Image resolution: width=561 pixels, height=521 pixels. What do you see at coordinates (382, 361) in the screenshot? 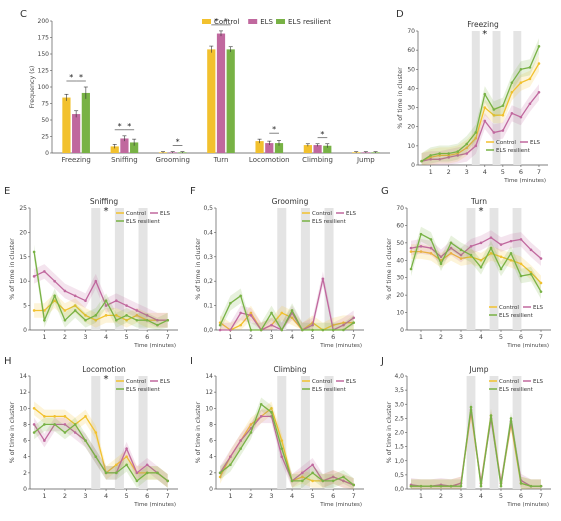
I see `panel-label: J` at bounding box center [382, 361].